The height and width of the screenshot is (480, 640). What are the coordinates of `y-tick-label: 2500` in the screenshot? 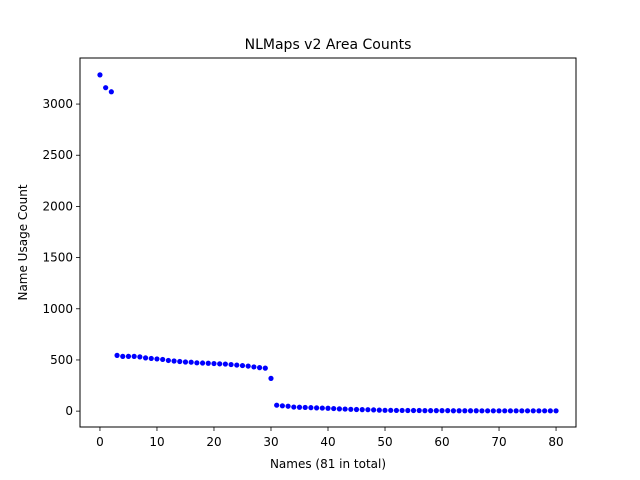 It's located at (57, 155).